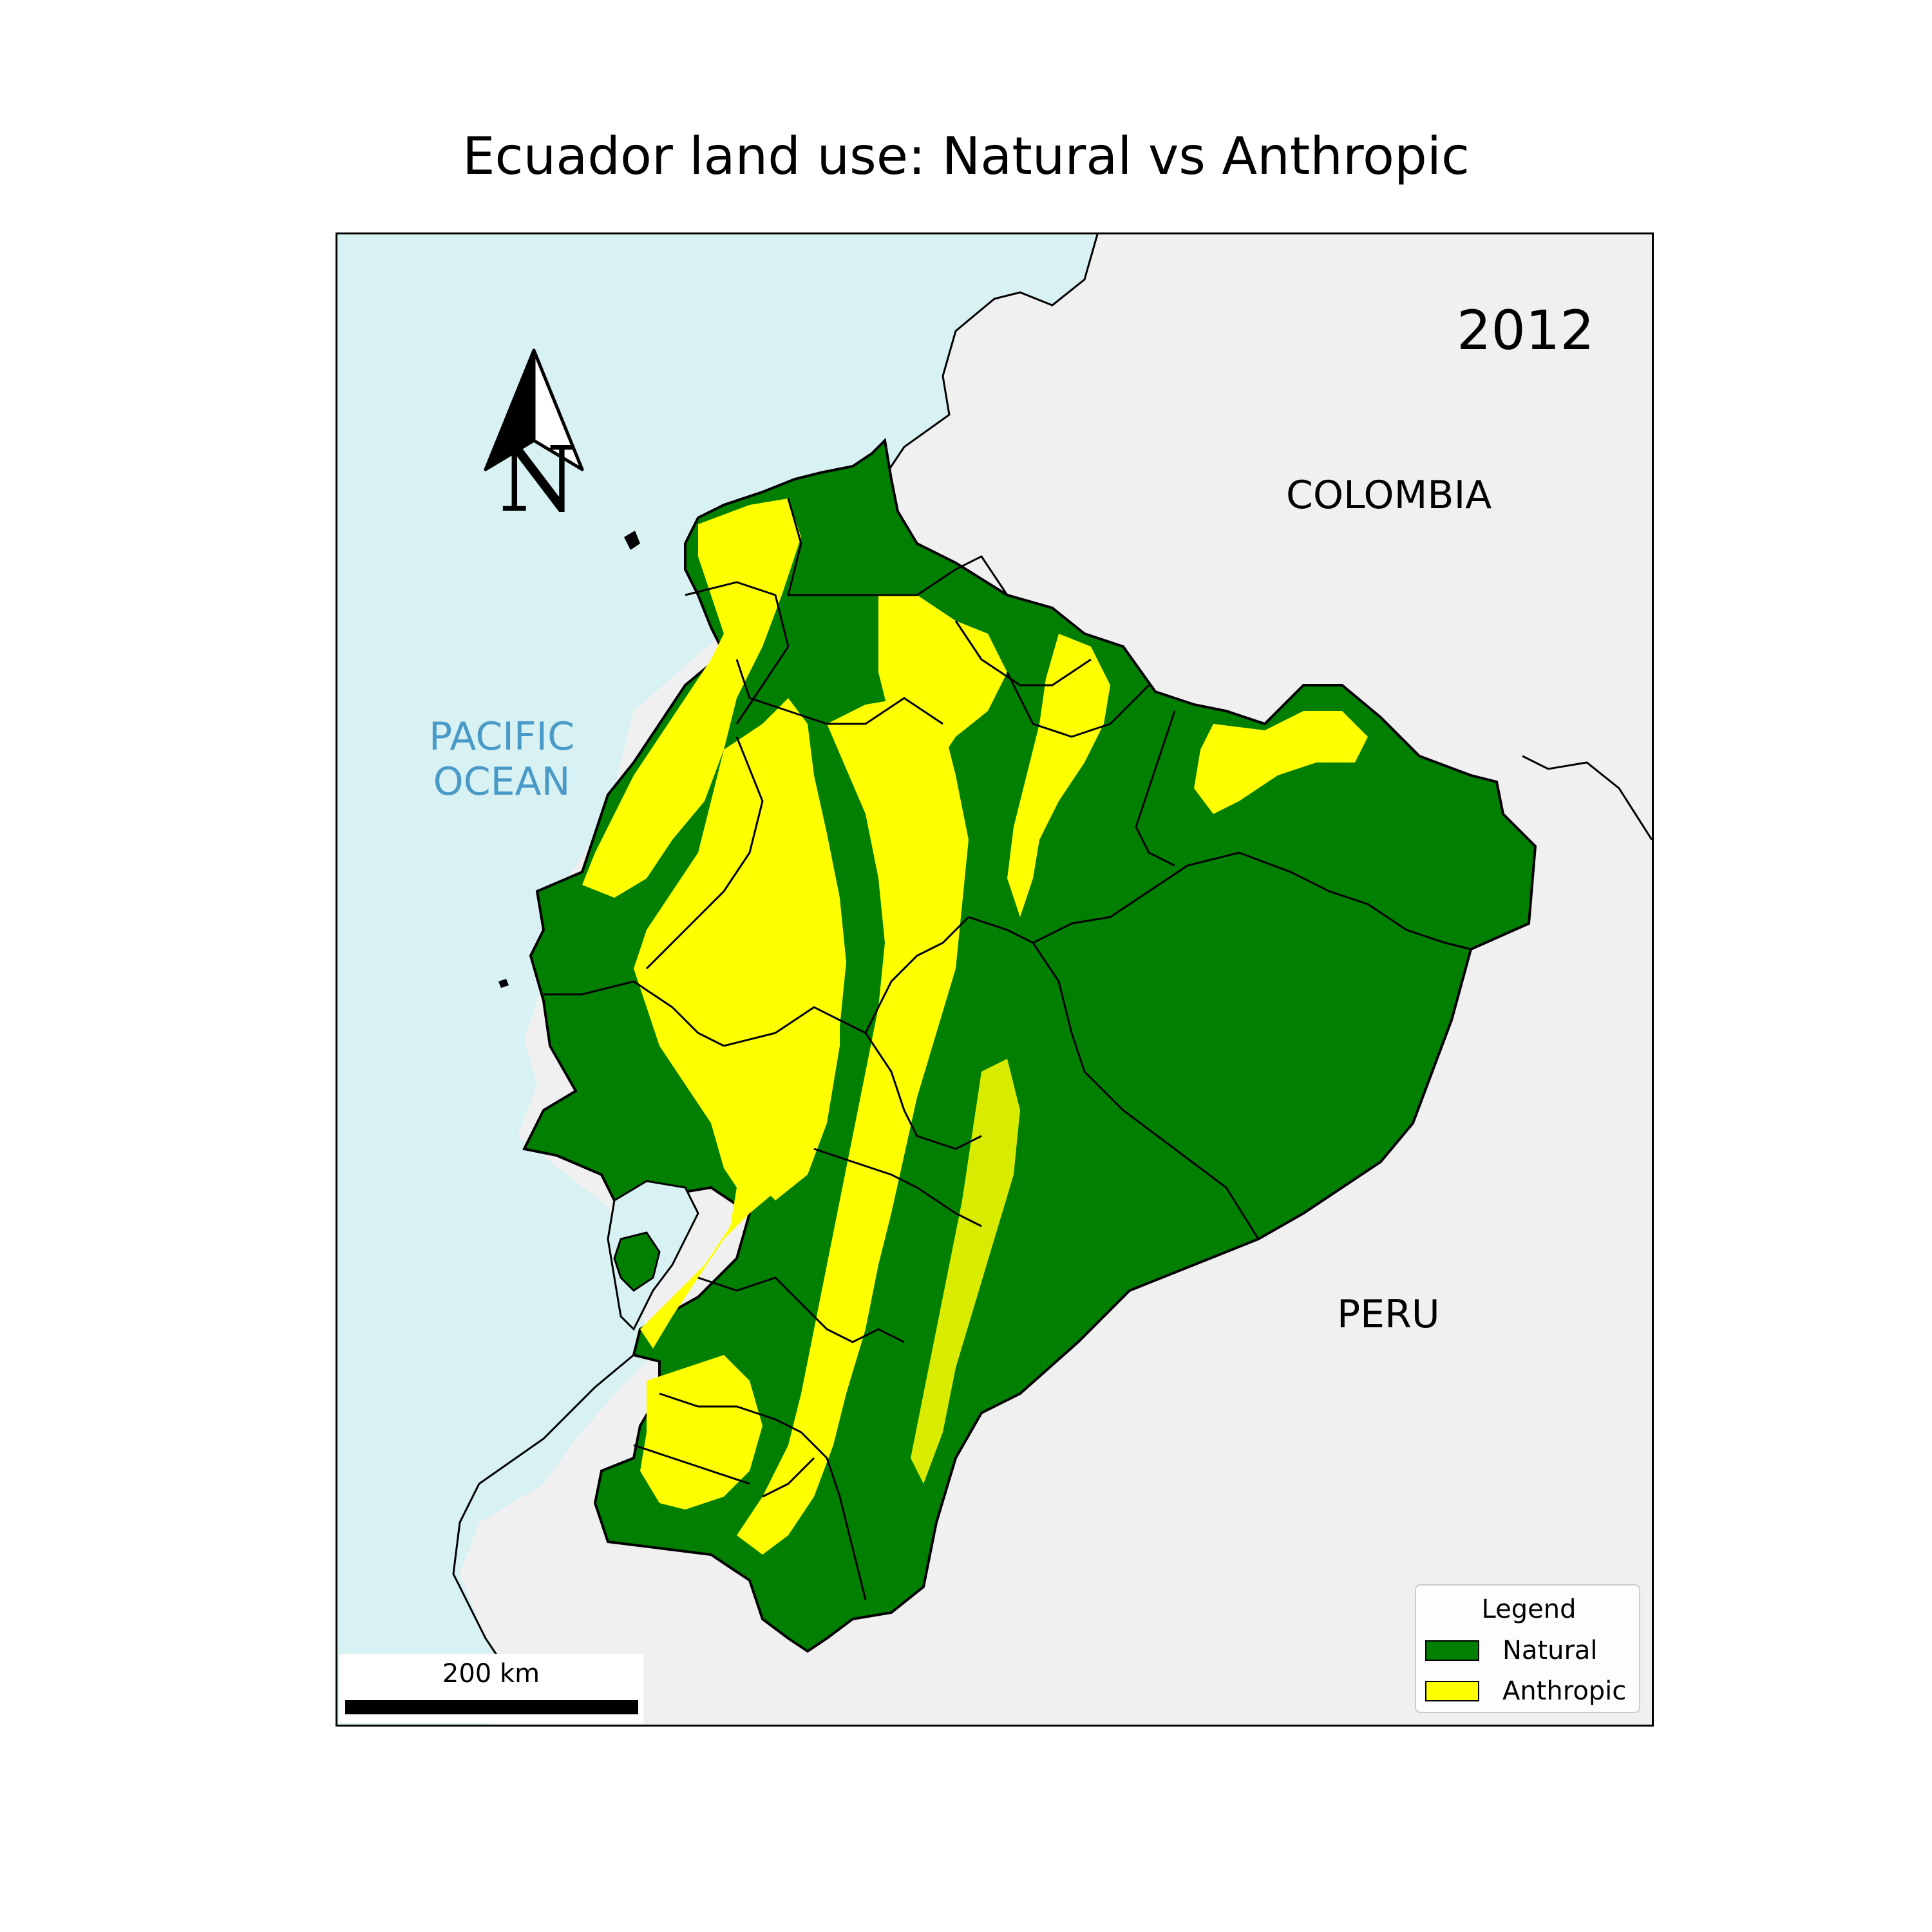  Describe the element at coordinates (1564, 1691) in the screenshot. I see `legend-label-anthropic: Anthropic` at that location.